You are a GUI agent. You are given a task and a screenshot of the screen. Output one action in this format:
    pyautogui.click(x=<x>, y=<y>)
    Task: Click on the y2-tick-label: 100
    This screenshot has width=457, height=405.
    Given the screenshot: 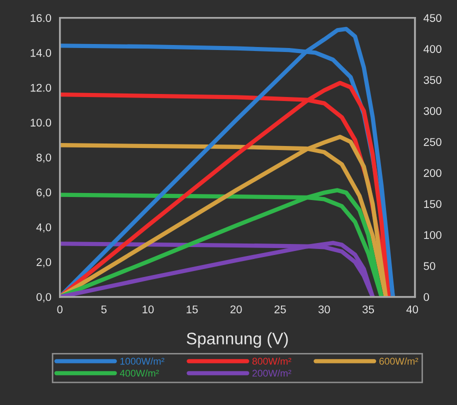 What is the action you would take?
    pyautogui.click(x=433, y=235)
    